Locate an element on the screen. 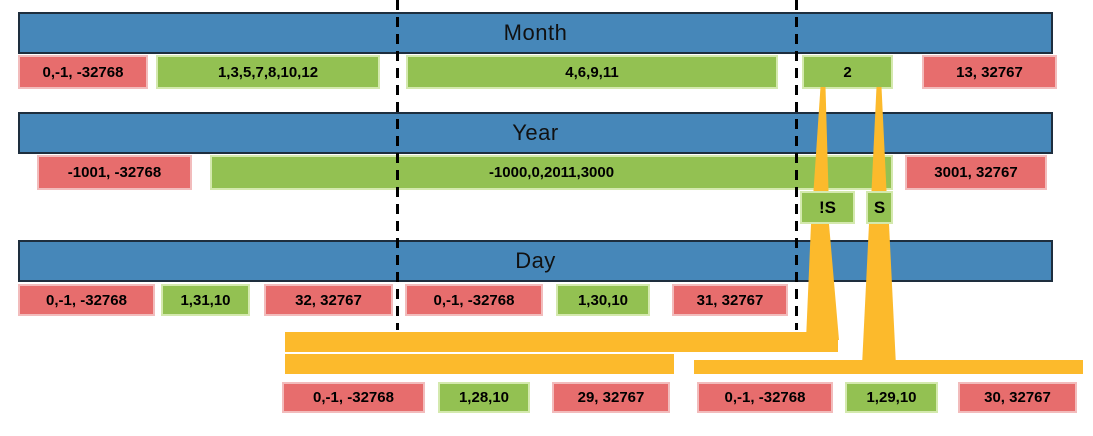 The height and width of the screenshot is (436, 1093). month-partition-30day: 4,6,9,11 is located at coordinates (592, 72).